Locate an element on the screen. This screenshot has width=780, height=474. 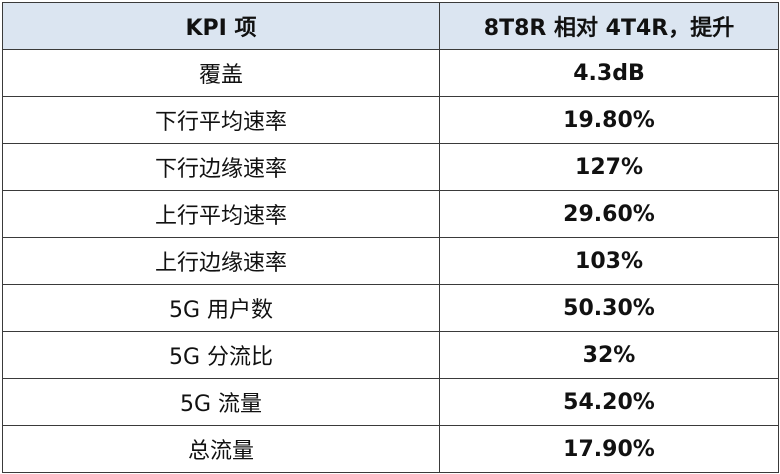
kpi-name-cell: 上行平均速率 is located at coordinates (221, 214).